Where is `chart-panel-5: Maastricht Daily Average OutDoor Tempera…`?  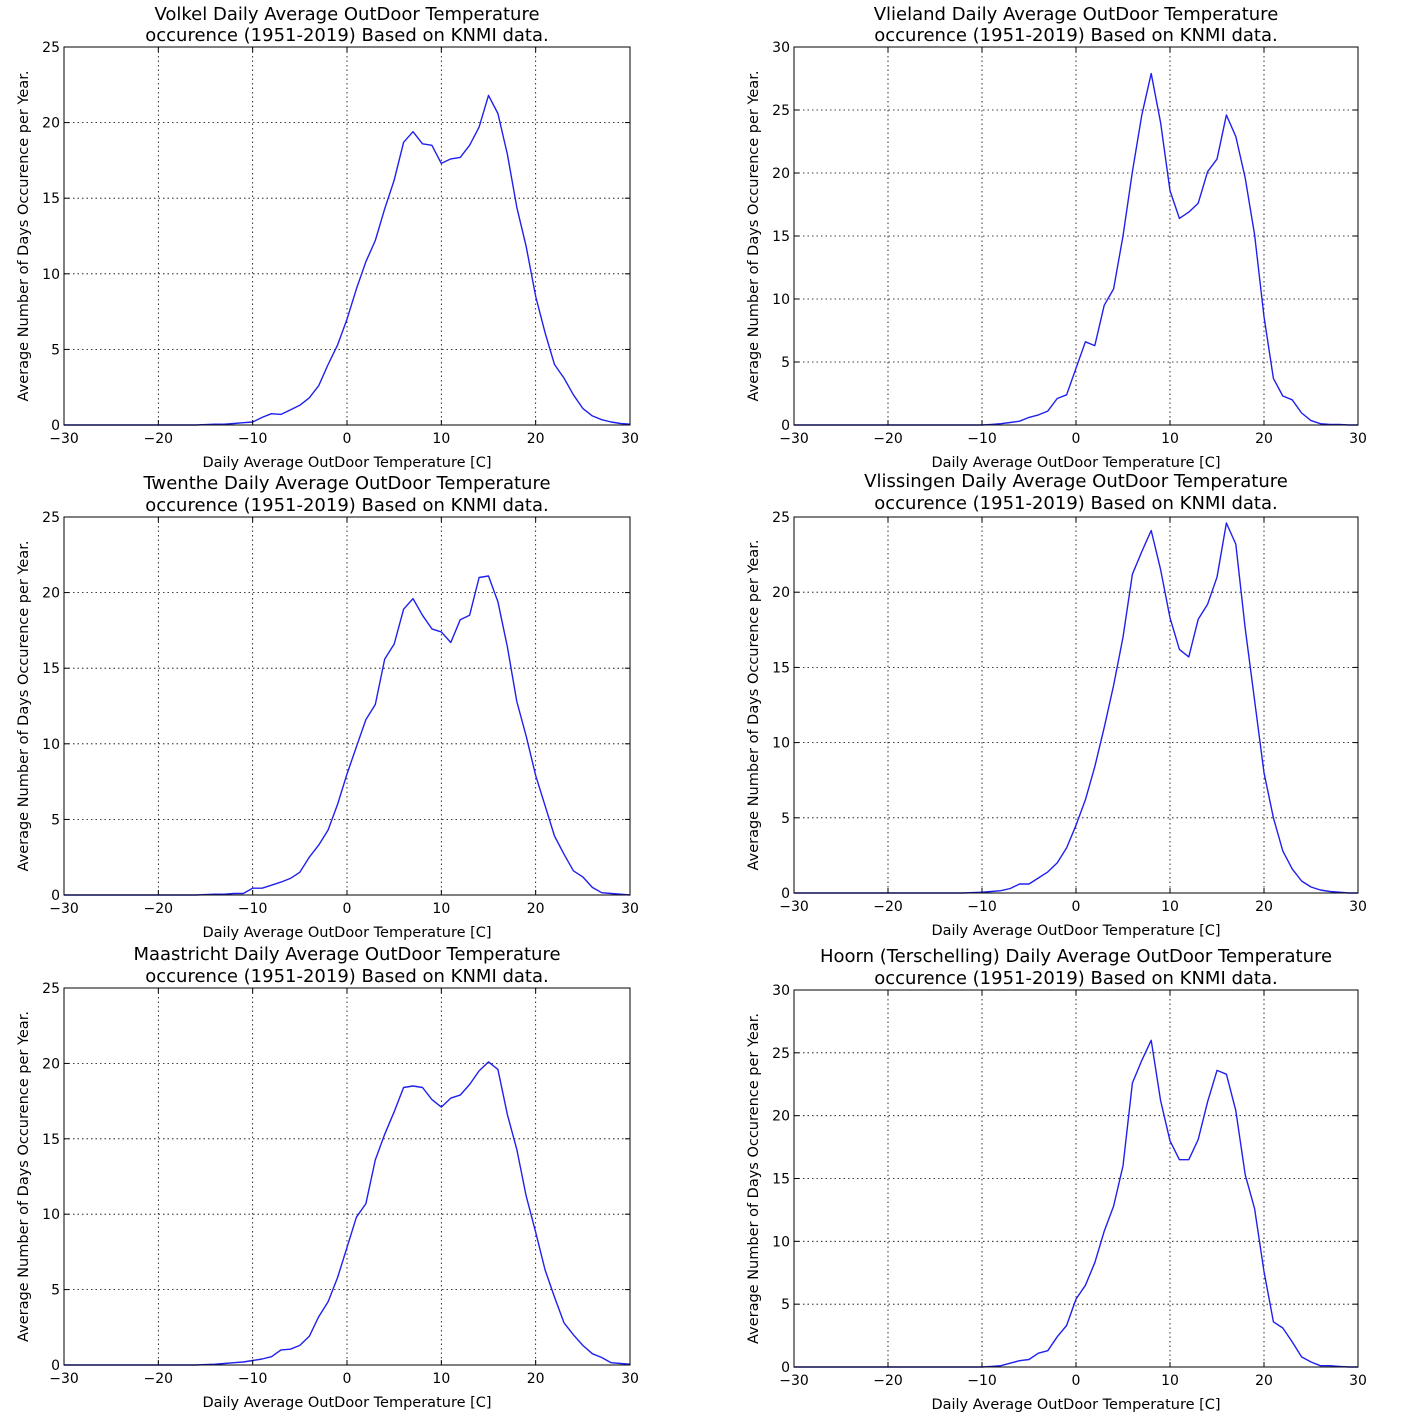 chart-panel-5: Maastricht Daily Average OutDoor Tempera… is located at coordinates (327, 1177).